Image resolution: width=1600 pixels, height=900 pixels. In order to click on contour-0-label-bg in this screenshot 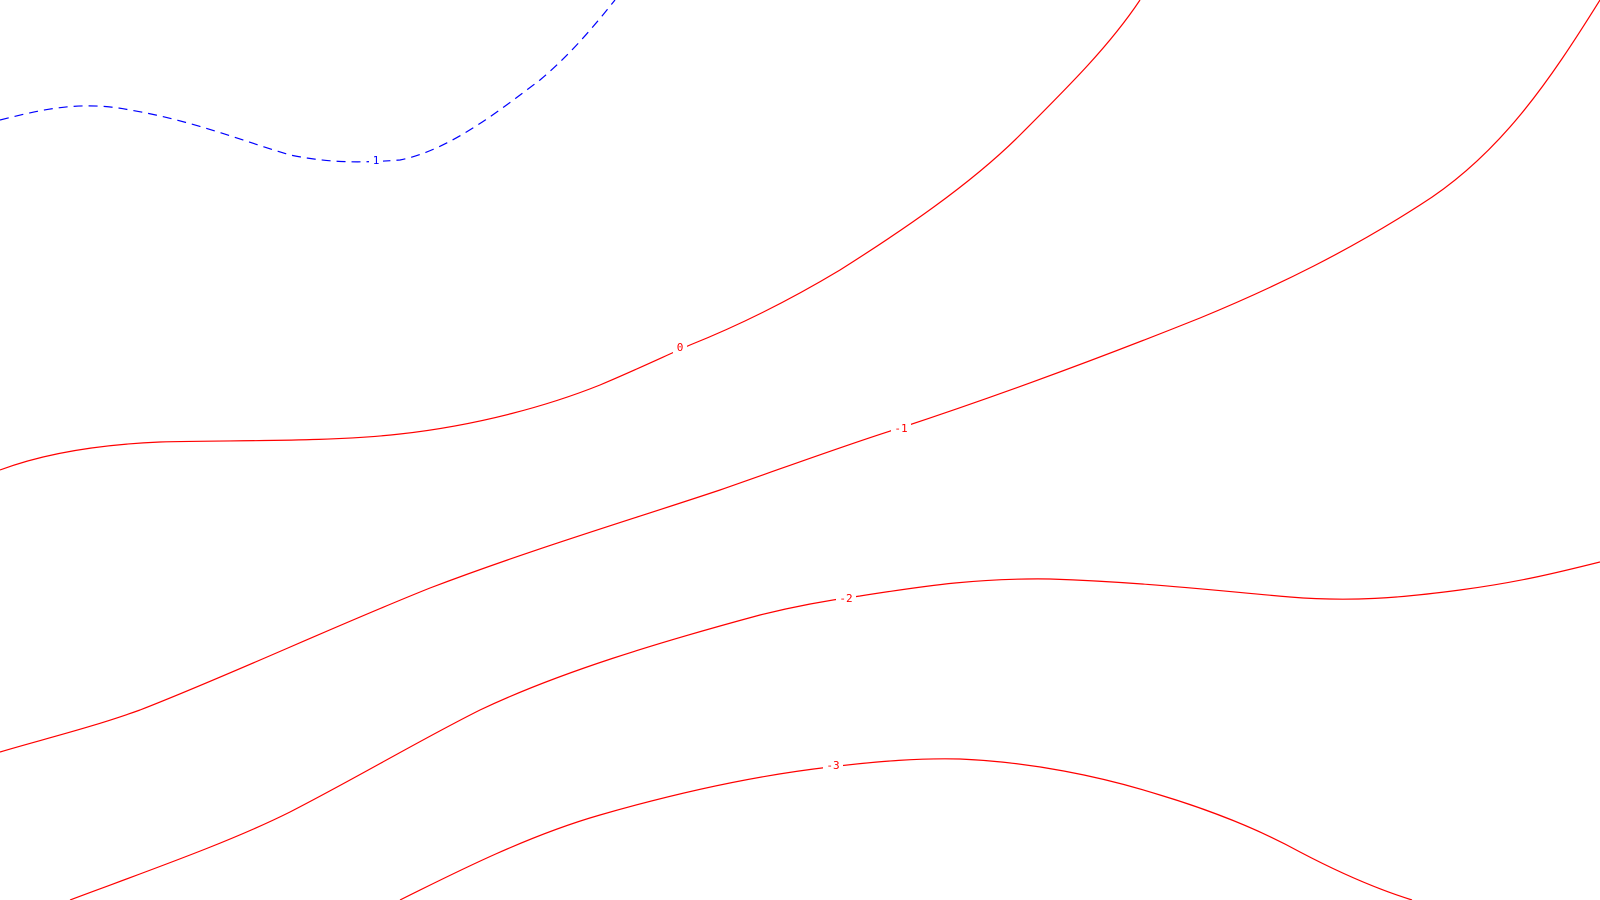, I will do `click(680, 347)`.